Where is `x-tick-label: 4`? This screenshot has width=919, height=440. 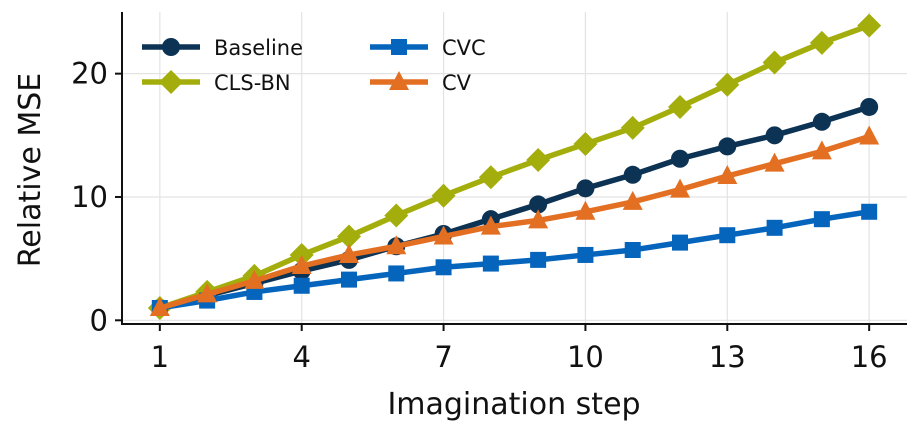 x-tick-label: 4 is located at coordinates (301, 357).